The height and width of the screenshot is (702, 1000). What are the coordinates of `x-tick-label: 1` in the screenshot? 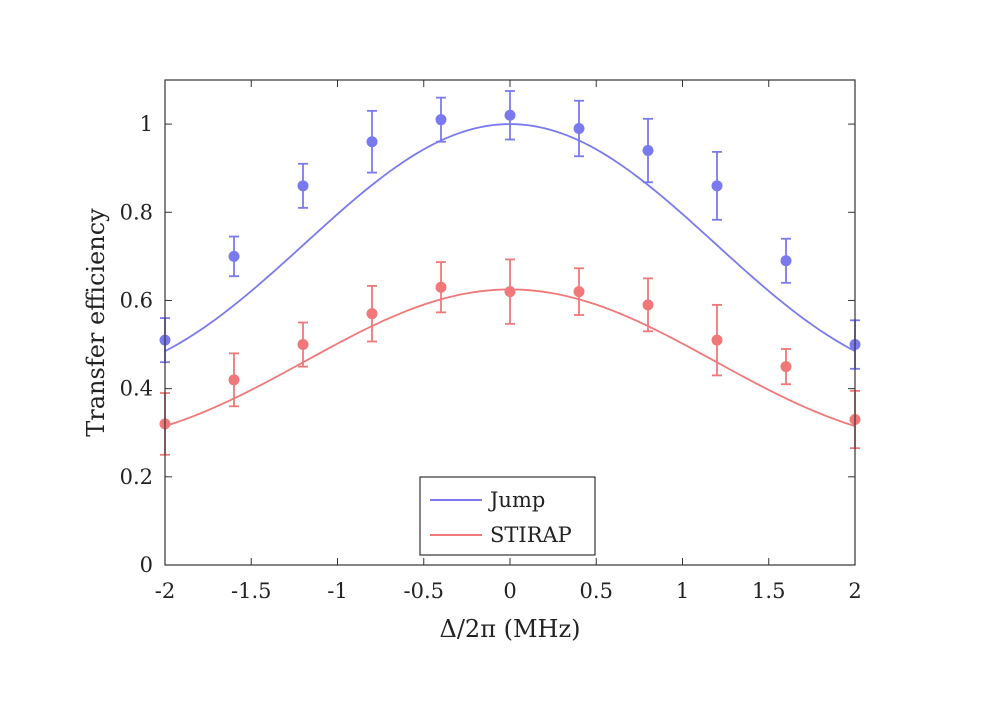 It's located at (682, 591).